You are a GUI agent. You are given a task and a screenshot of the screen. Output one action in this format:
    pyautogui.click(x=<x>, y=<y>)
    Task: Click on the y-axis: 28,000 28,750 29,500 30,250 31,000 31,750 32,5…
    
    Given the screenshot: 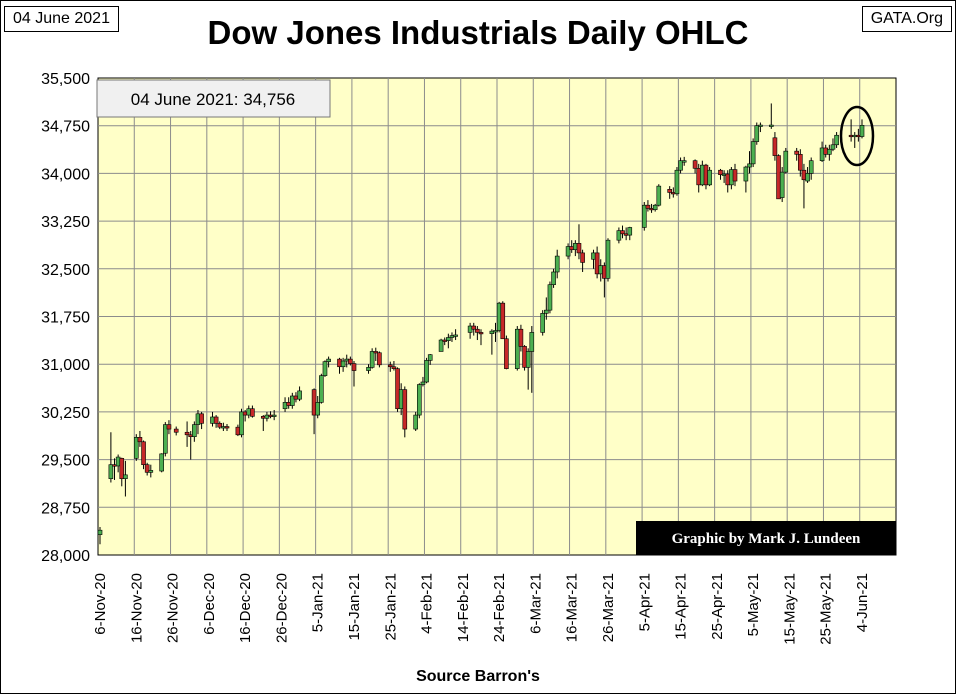 What is the action you would take?
    pyautogui.click(x=65, y=318)
    